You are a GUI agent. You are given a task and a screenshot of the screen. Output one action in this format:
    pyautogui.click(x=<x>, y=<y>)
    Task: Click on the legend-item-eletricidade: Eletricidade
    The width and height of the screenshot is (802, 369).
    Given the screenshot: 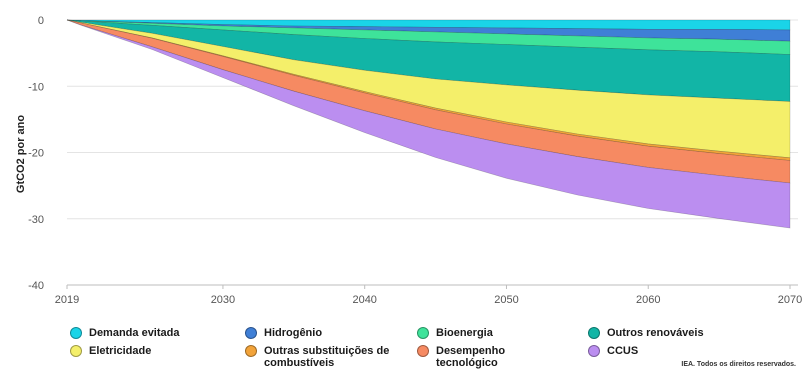 What is the action you would take?
    pyautogui.click(x=110, y=351)
    